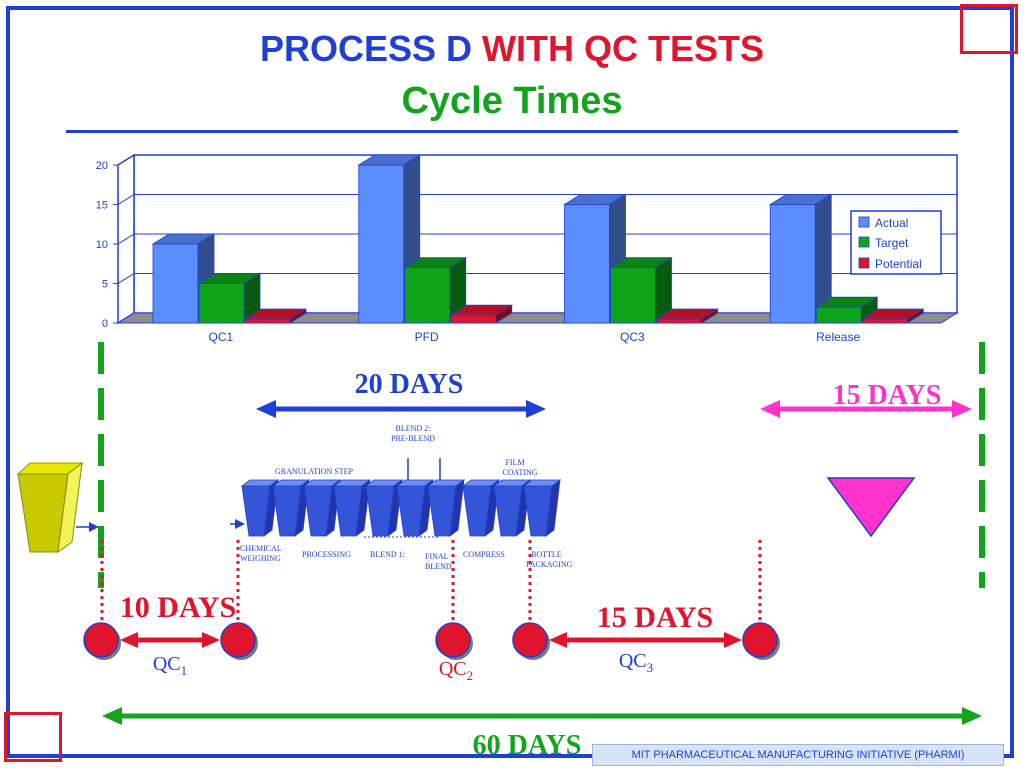  I want to click on legend-label-target: Target, so click(892, 243).